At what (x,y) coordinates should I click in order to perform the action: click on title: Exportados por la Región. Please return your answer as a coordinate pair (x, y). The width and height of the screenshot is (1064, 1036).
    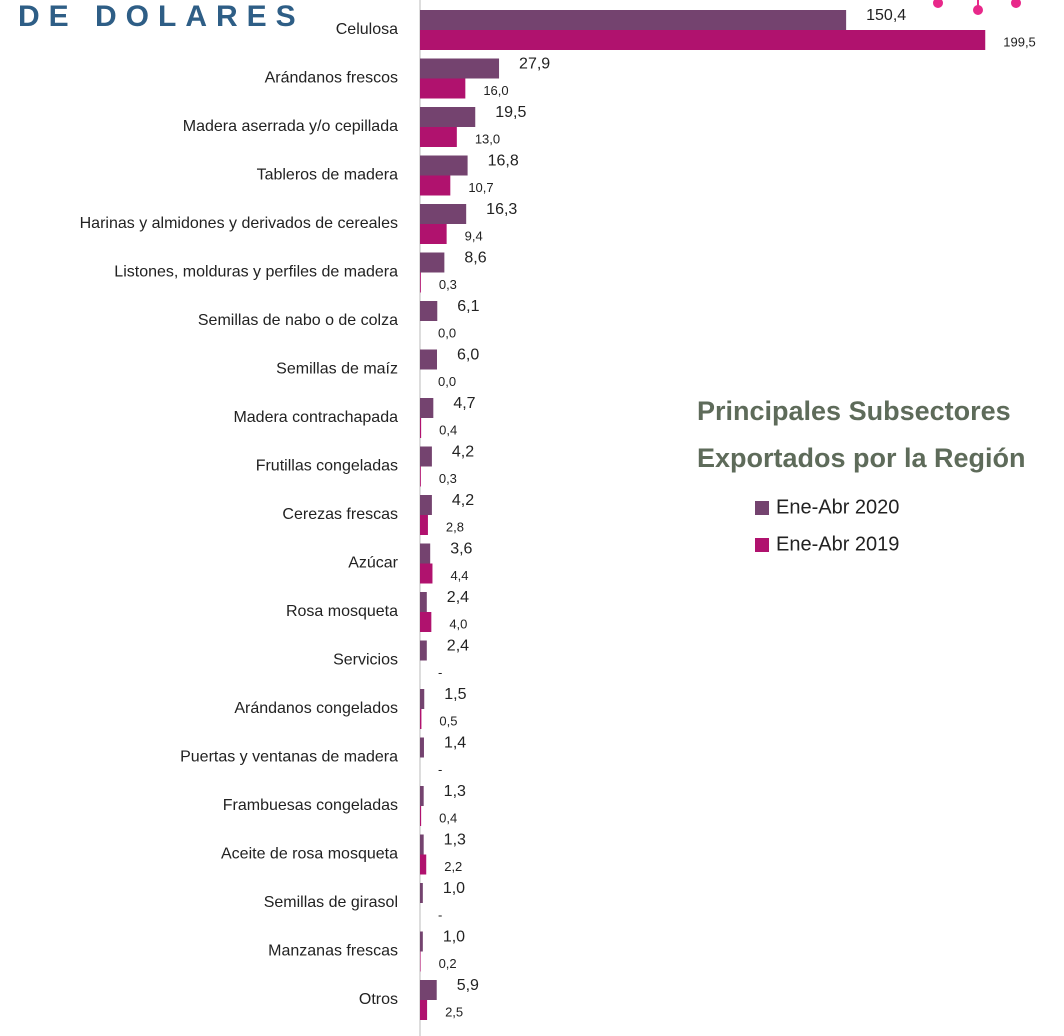
    Looking at the image, I should click on (861, 458).